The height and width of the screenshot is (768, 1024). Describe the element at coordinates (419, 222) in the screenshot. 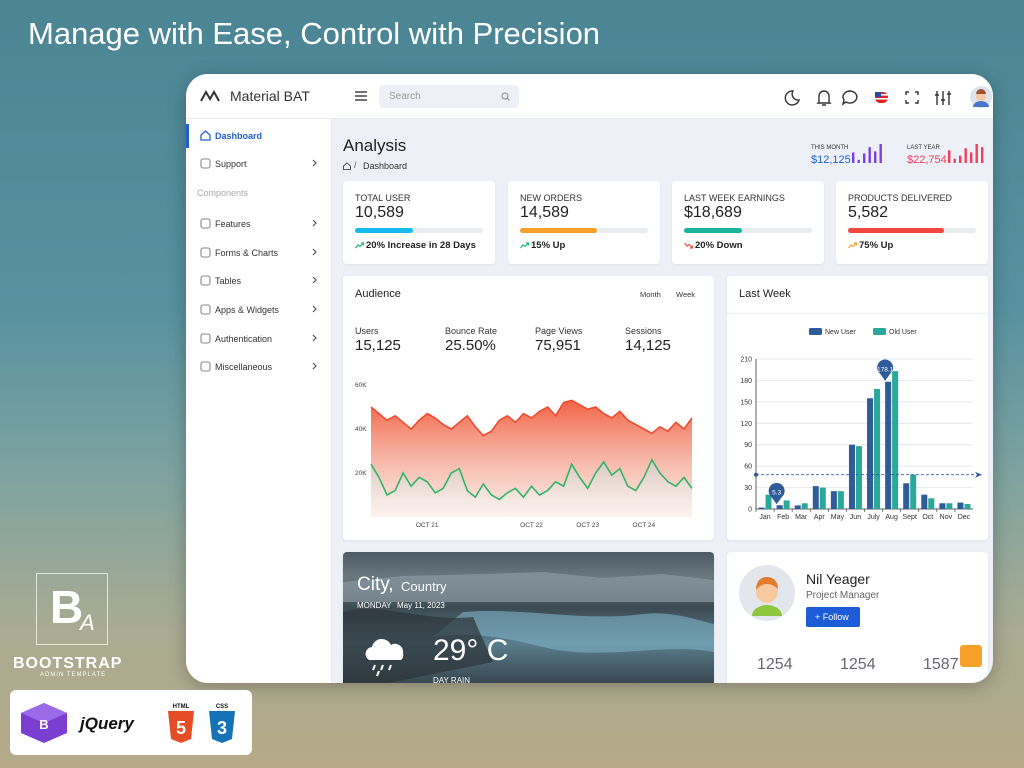

I see `stat-card: TOTAL USER 10,589 20% Increase in 28 Days` at that location.